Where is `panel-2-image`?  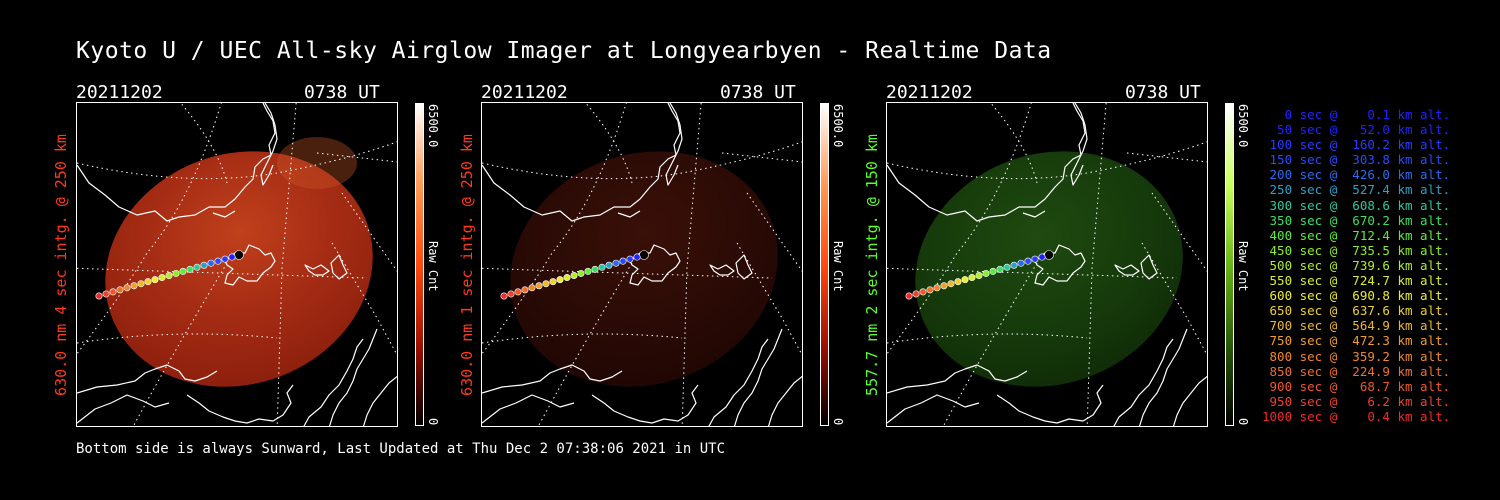 panel-2-image is located at coordinates (642, 264).